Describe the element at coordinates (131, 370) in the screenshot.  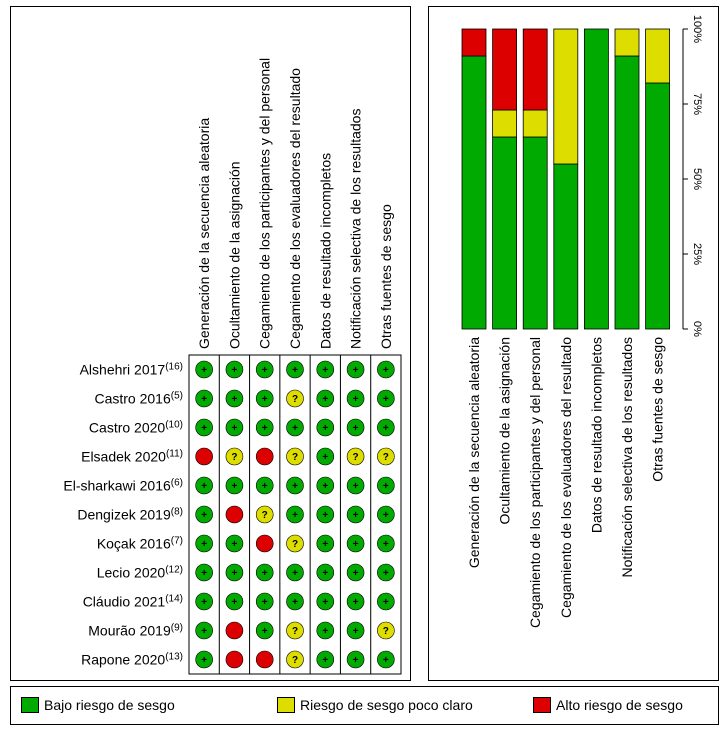
I see `study-label: Alshehri 2017(16)` at that location.